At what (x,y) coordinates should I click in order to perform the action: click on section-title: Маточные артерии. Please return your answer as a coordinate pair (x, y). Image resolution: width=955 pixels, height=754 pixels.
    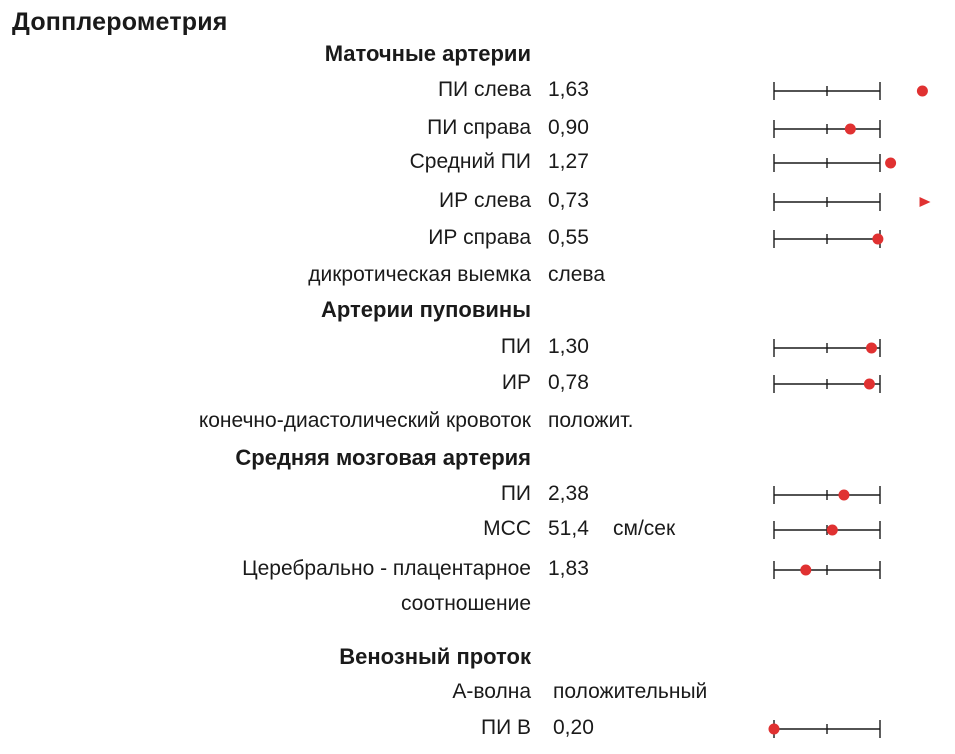
    Looking at the image, I should click on (427, 53).